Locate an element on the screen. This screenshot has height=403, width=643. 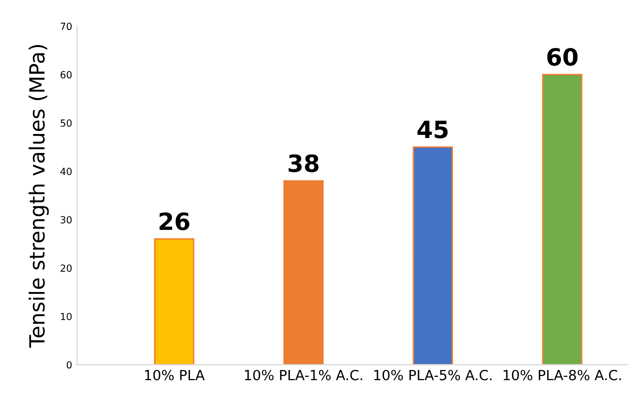
data-label: 26 is located at coordinates (175, 221).